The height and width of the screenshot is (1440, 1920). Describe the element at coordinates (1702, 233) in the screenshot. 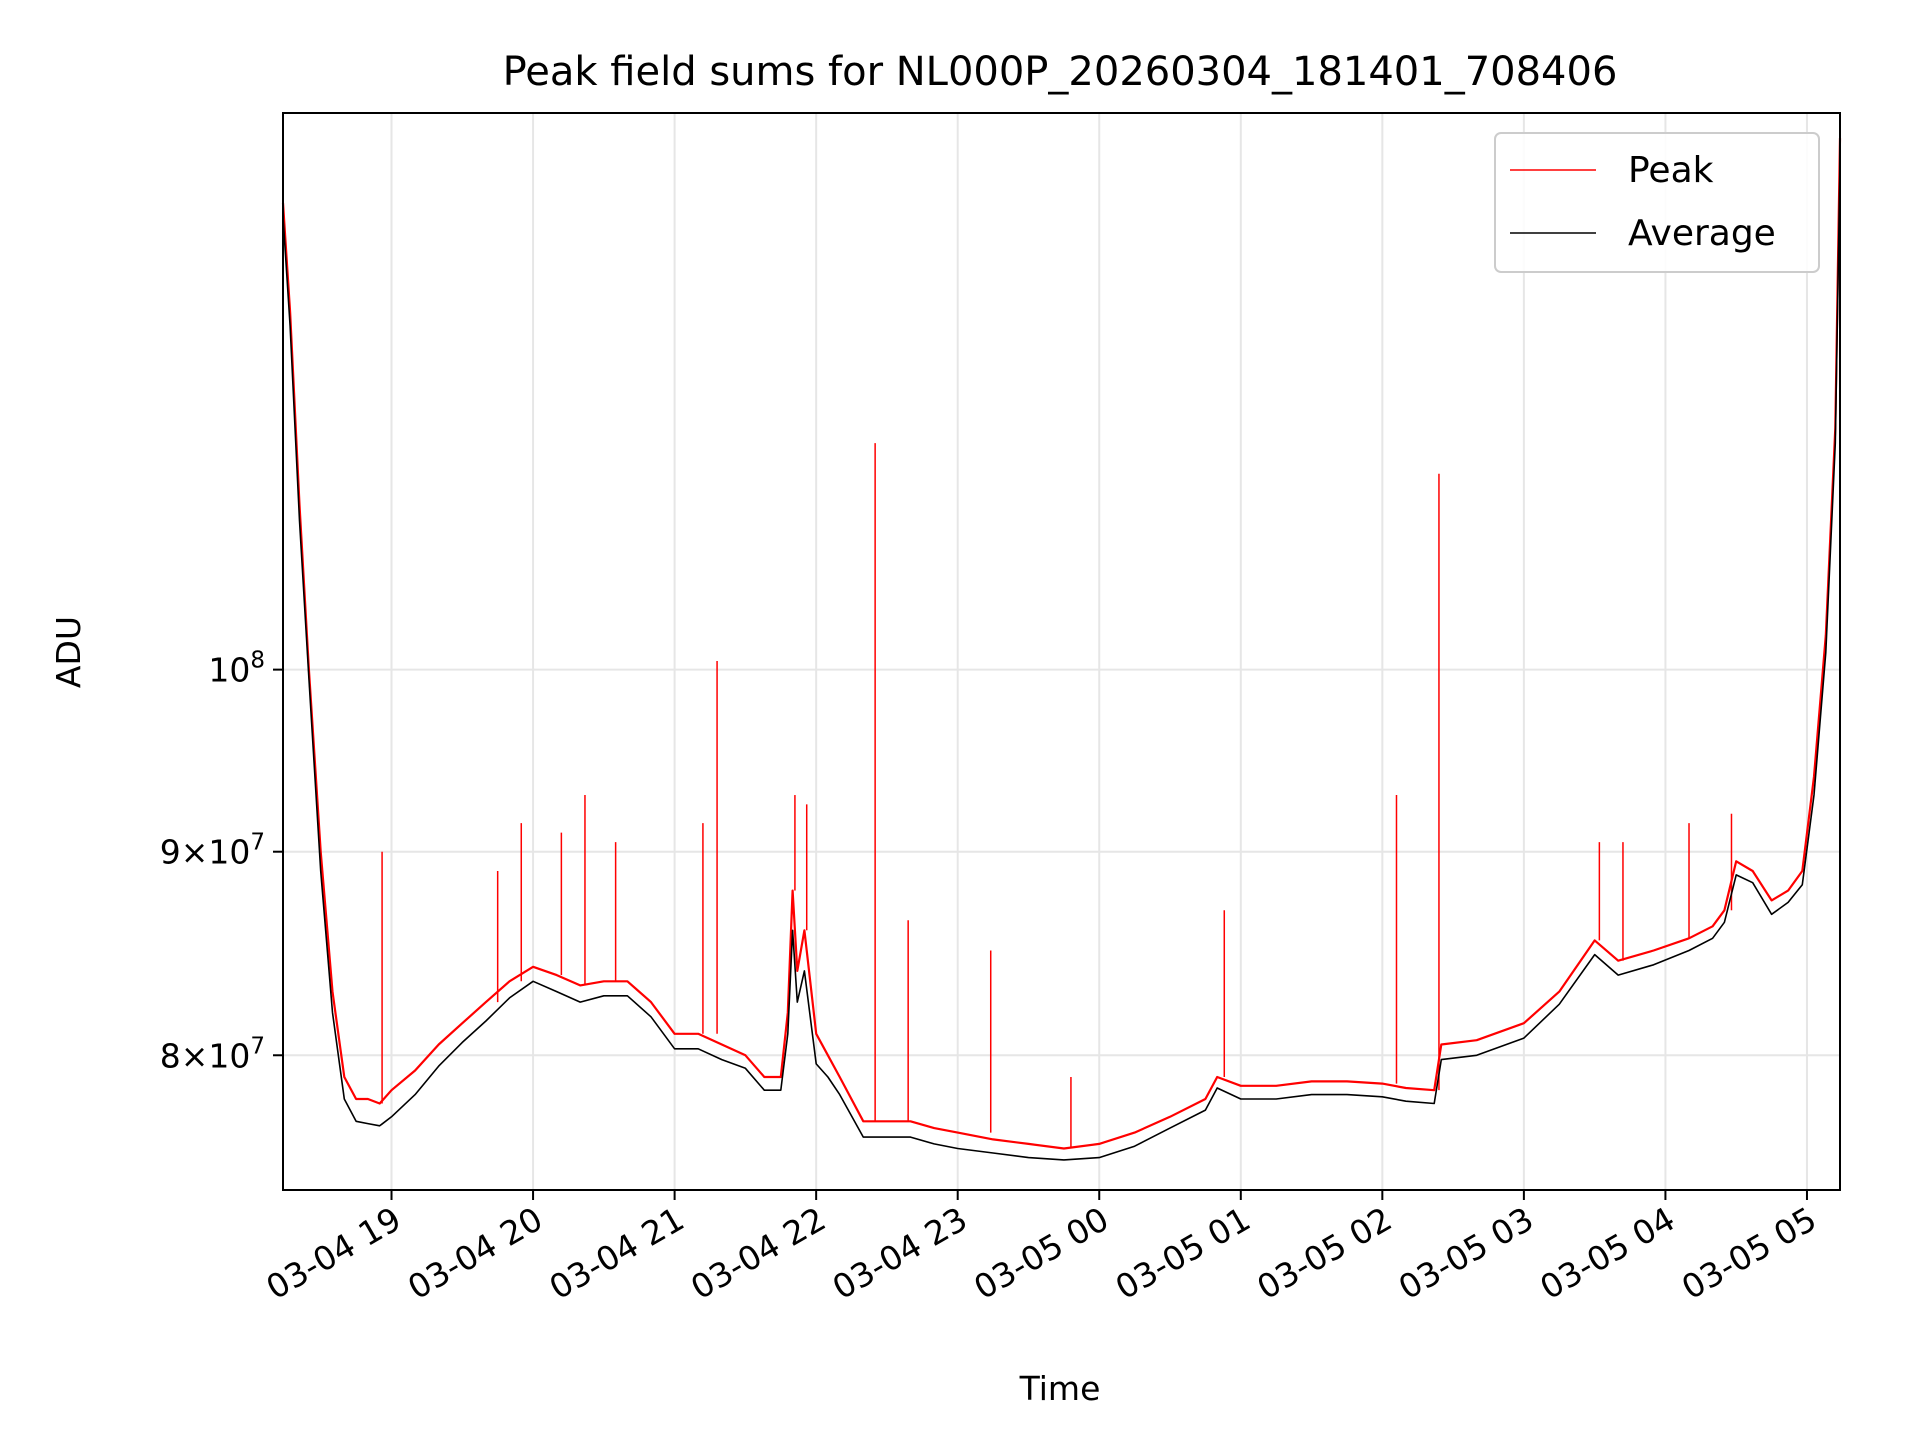

I see `legend-average-label: Average` at that location.